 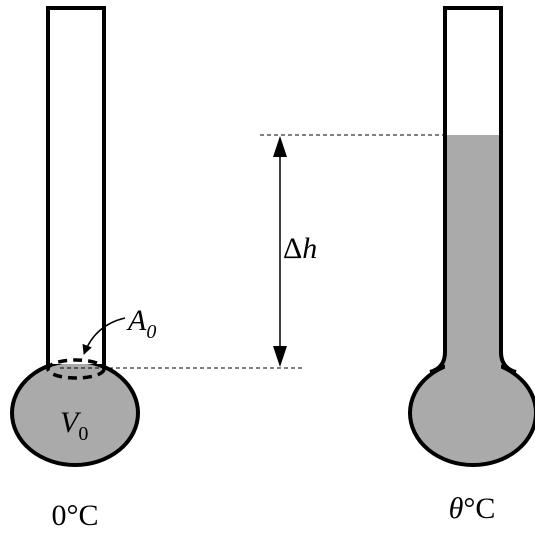 What do you see at coordinates (71, 422) in the screenshot?
I see `symbol: V` at bounding box center [71, 422].